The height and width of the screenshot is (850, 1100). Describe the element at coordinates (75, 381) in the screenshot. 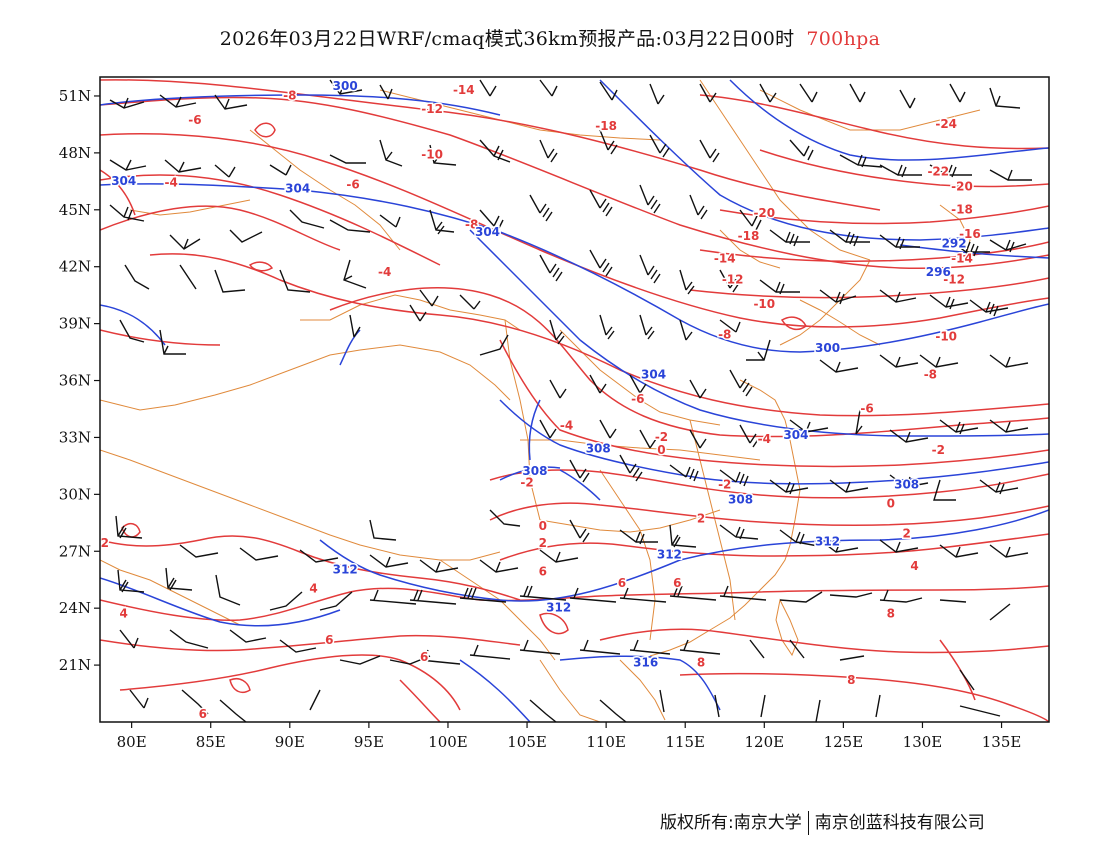

I see `lat-tick-label: 36N` at that location.